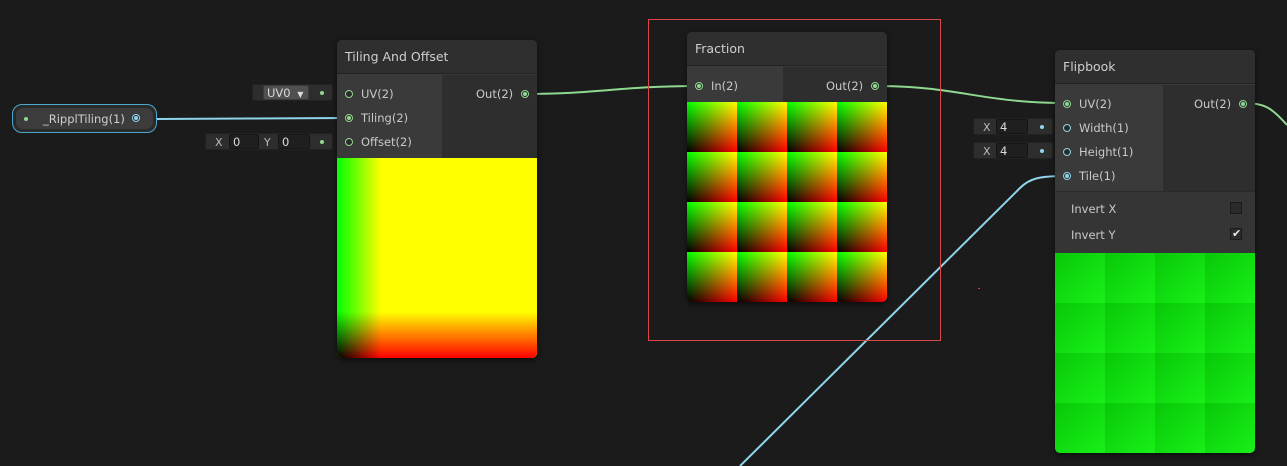 The height and width of the screenshot is (466, 1287). What do you see at coordinates (787, 202) in the screenshot?
I see `fraction-preview` at bounding box center [787, 202].